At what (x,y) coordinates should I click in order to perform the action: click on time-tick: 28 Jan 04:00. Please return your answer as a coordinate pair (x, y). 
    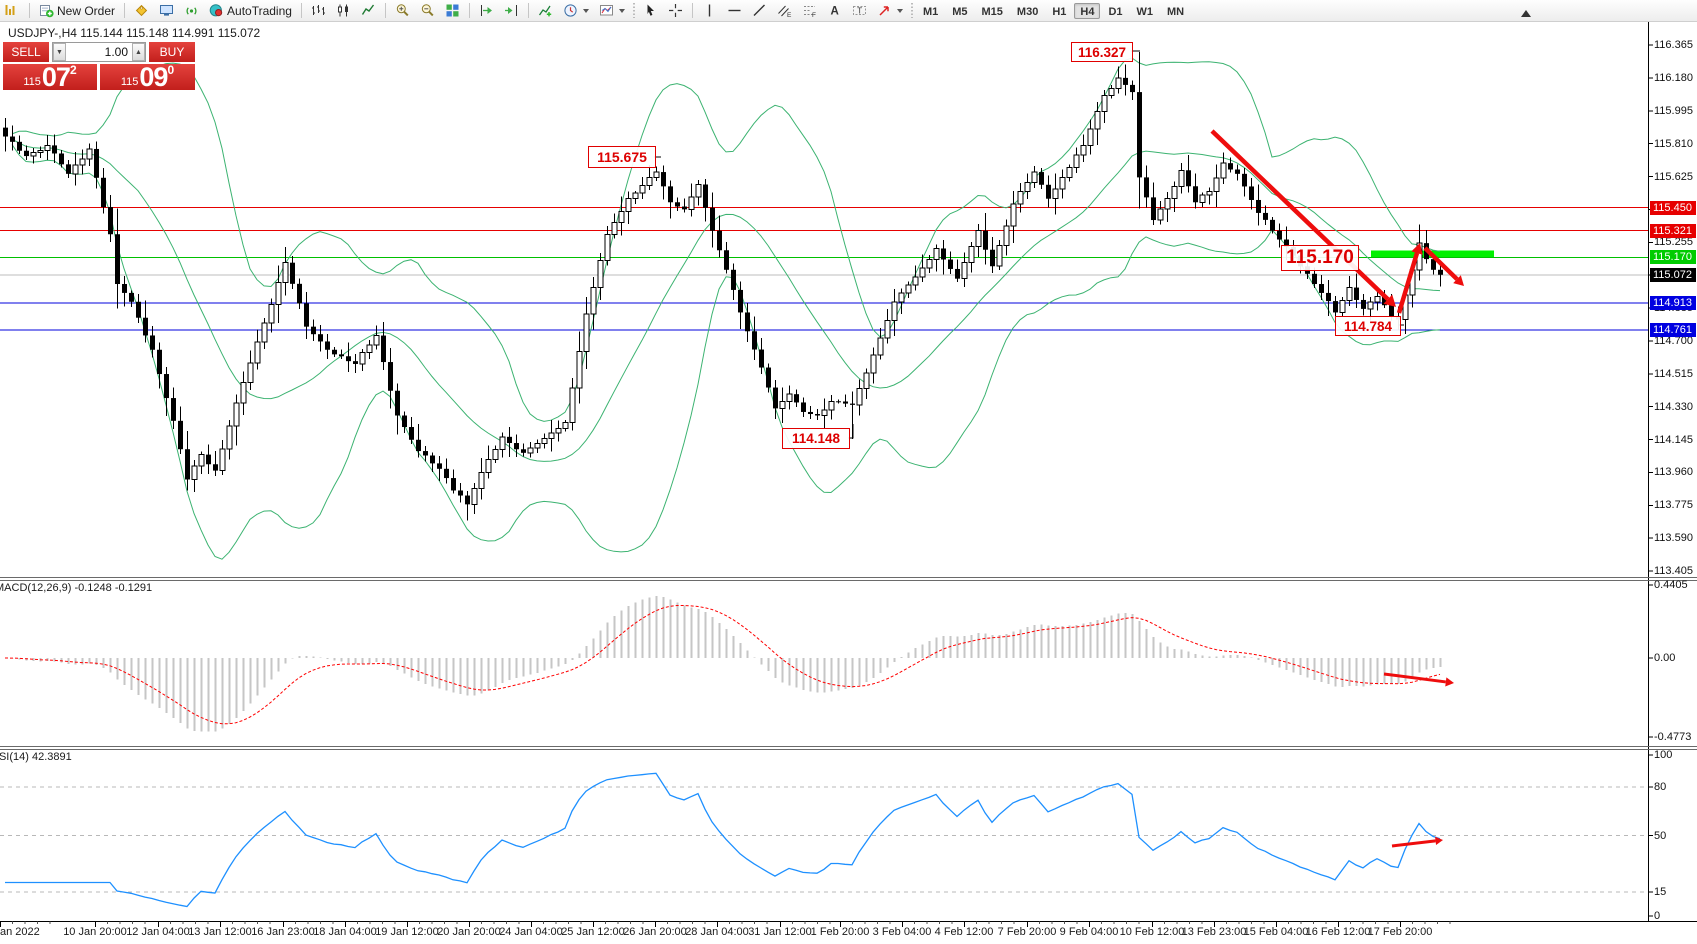
    Looking at the image, I should click on (717, 932).